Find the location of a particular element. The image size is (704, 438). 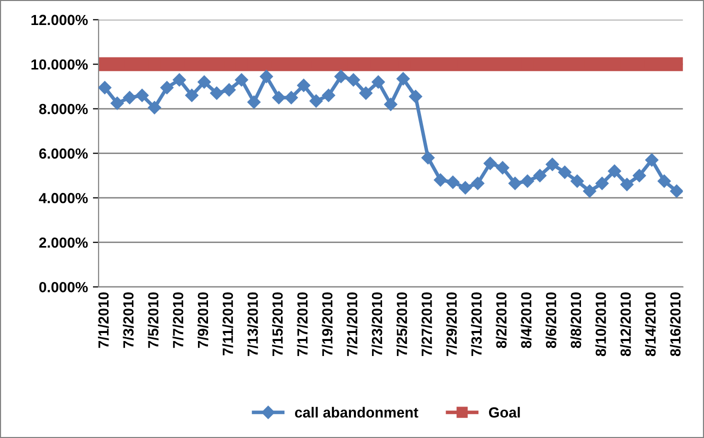

y-tick-label: 12.000% is located at coordinates (59, 20).